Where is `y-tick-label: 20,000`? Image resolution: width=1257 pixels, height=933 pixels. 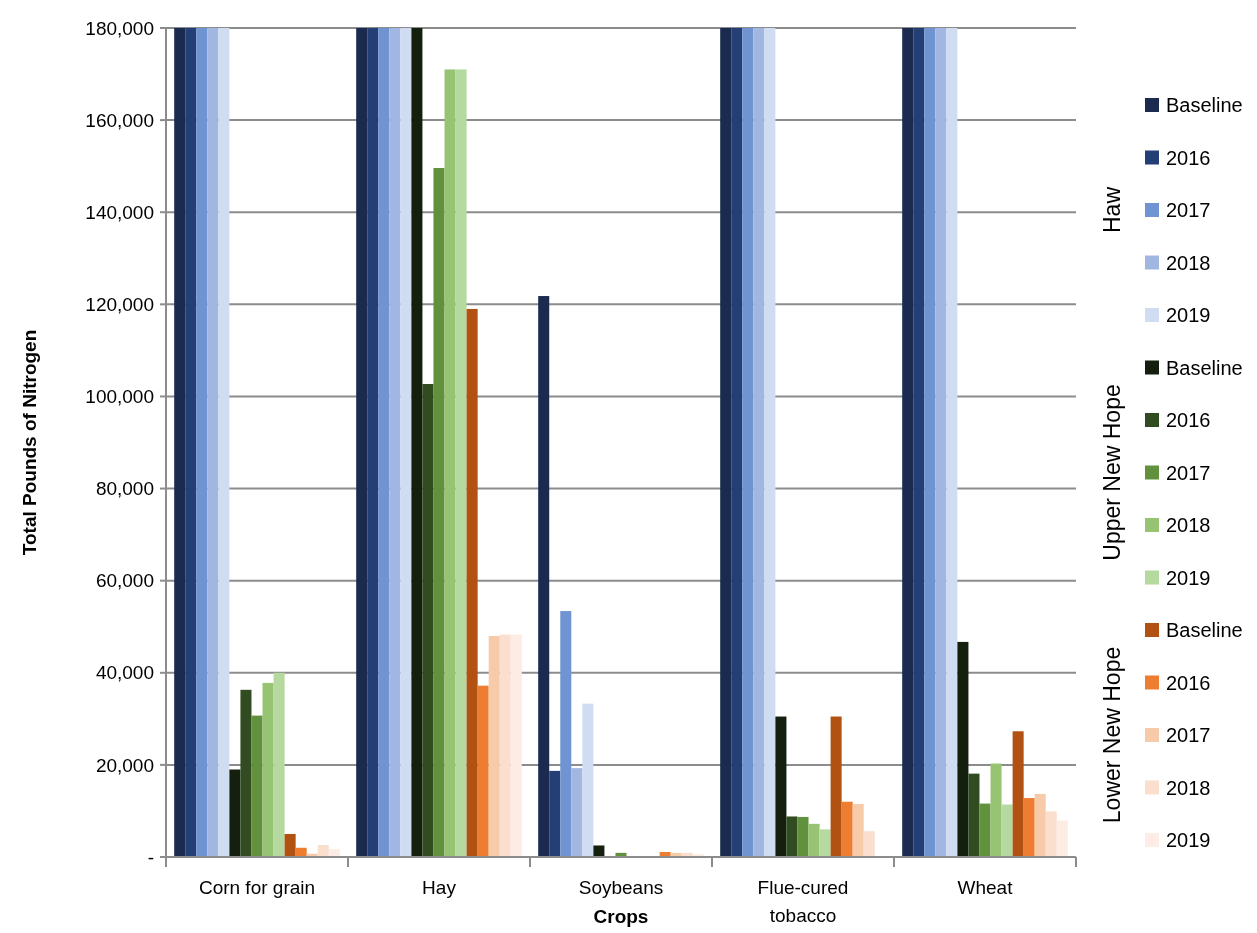 y-tick-label: 20,000 is located at coordinates (124, 765).